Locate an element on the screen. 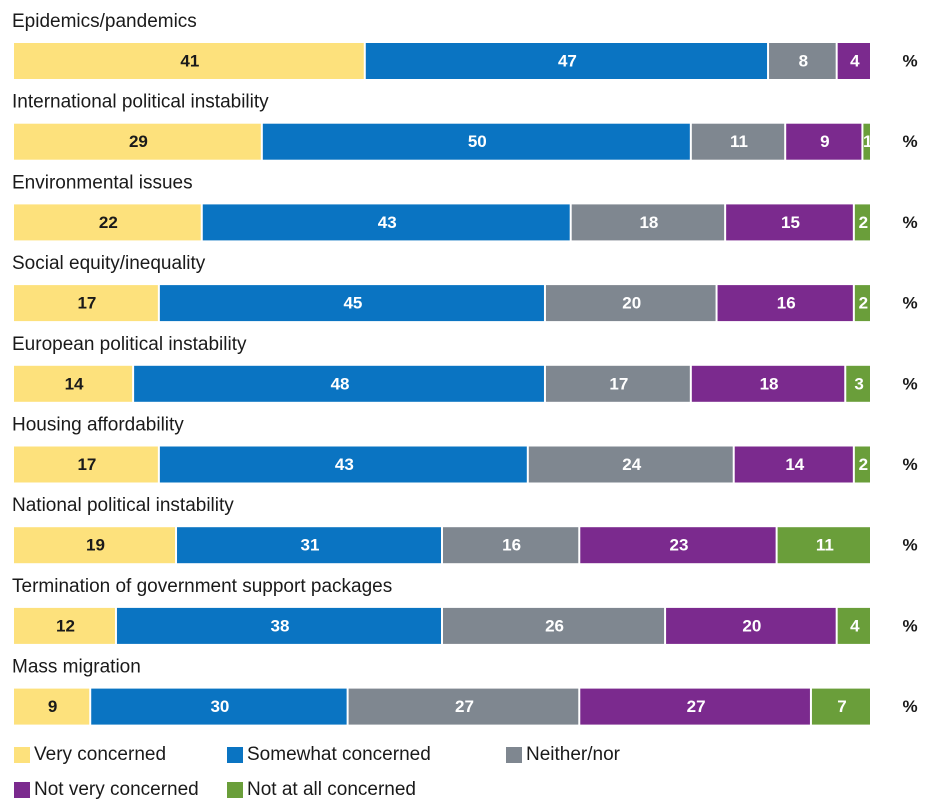 Image resolution: width=933 pixels, height=805 pixels. legend-item: Not at all concerned is located at coordinates (321, 790).